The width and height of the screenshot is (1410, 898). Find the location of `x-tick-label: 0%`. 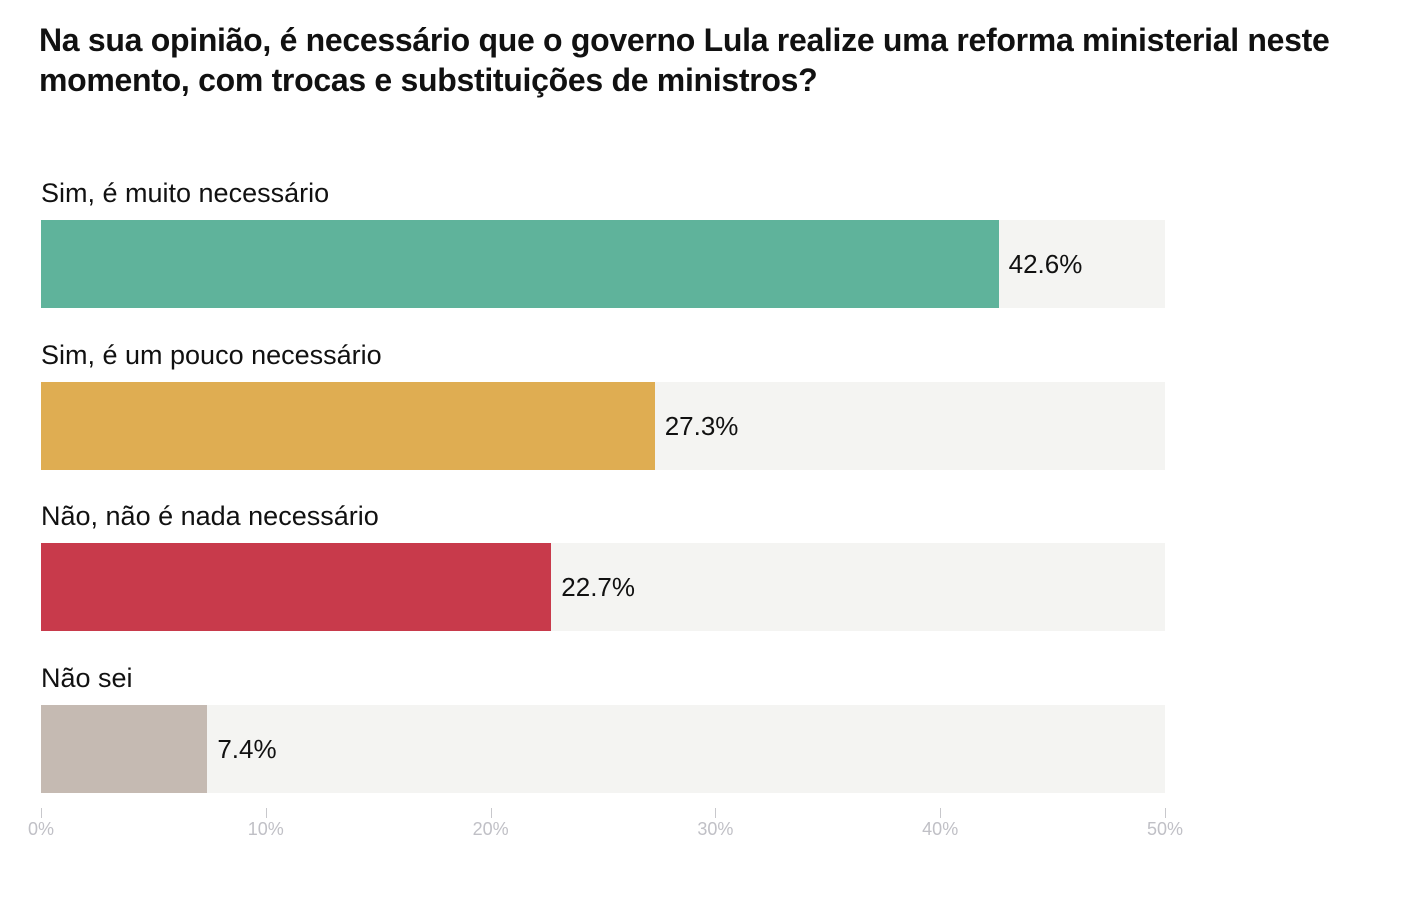

x-tick-label: 0% is located at coordinates (41, 829).